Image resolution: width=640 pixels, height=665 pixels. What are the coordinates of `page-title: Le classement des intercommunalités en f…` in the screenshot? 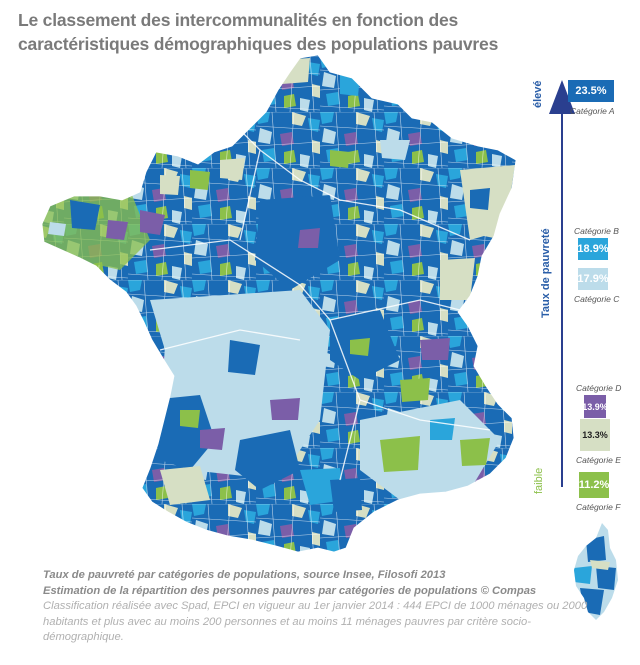 It's located at (278, 32).